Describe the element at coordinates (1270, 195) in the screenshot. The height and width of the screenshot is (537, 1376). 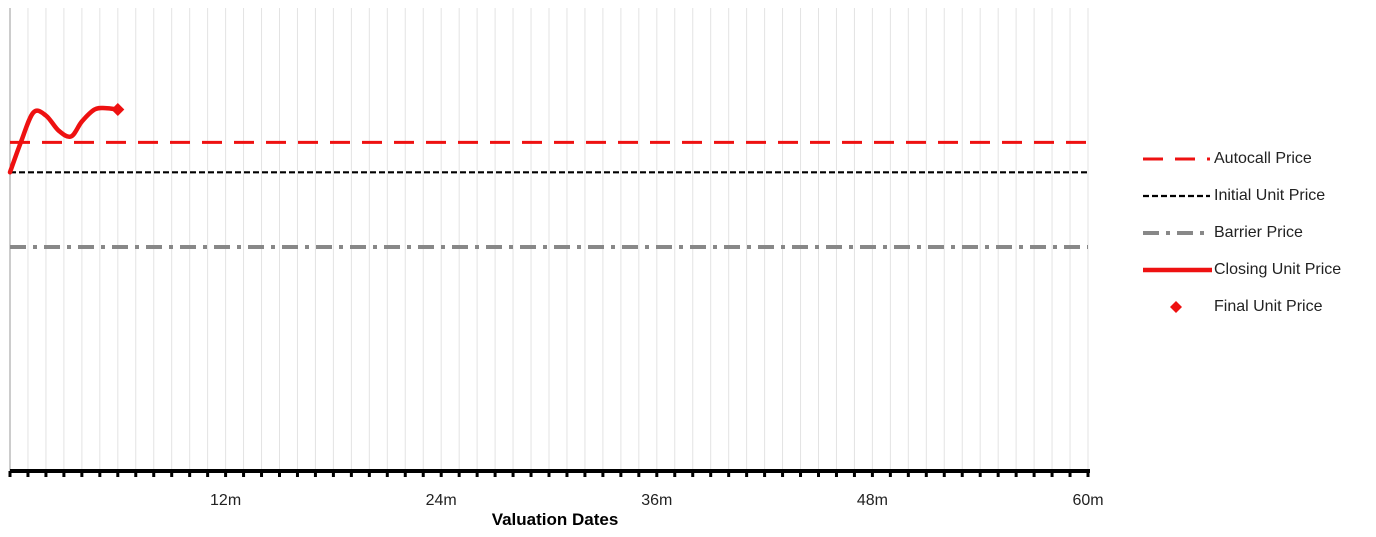
I see `legend-label-initial: Initial Unit Price` at that location.